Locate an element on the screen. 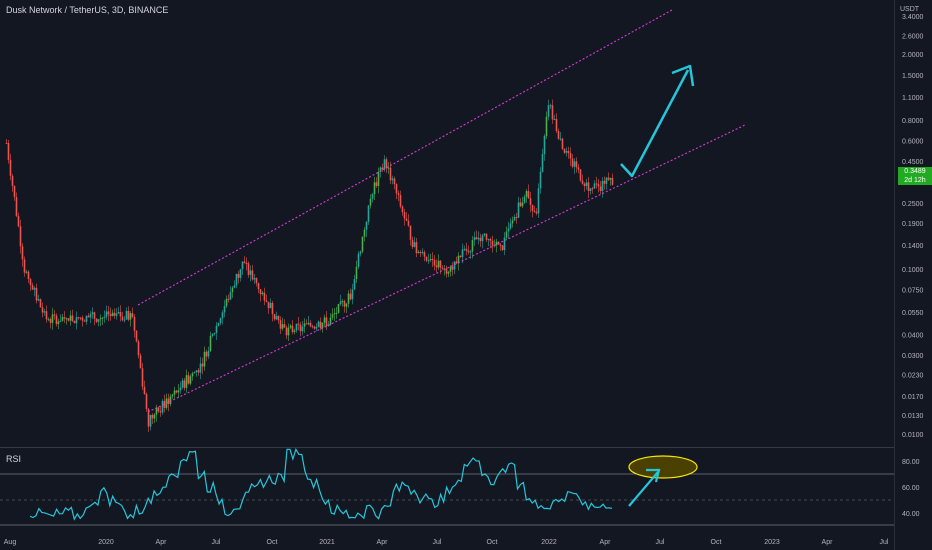  rsi-axis: 80.00 60.00 40.00 is located at coordinates (911, 488).